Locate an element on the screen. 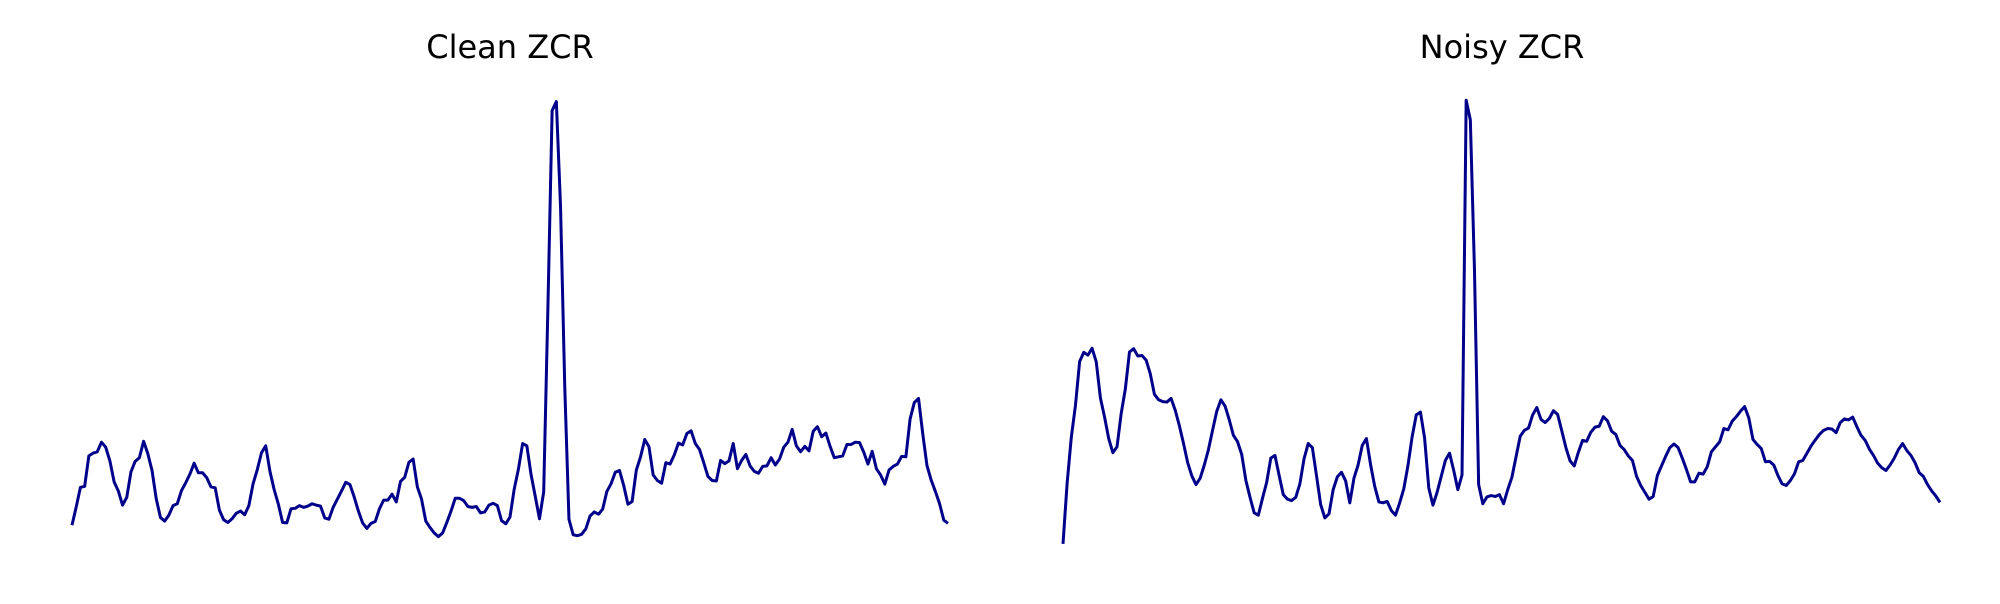 This screenshot has width=2000, height=604. noisy-zcr-title: Noisy ZCR is located at coordinates (1502, 47).